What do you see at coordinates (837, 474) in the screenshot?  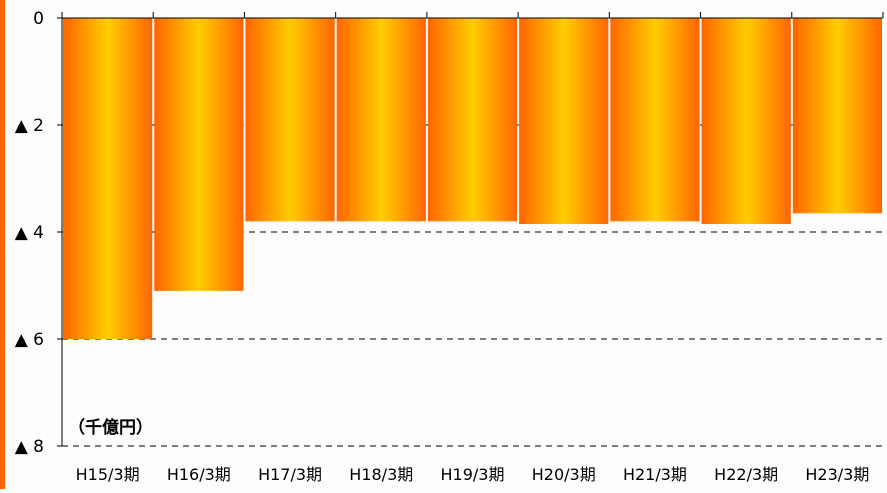 I see `x-tick-label: H23/3期` at bounding box center [837, 474].